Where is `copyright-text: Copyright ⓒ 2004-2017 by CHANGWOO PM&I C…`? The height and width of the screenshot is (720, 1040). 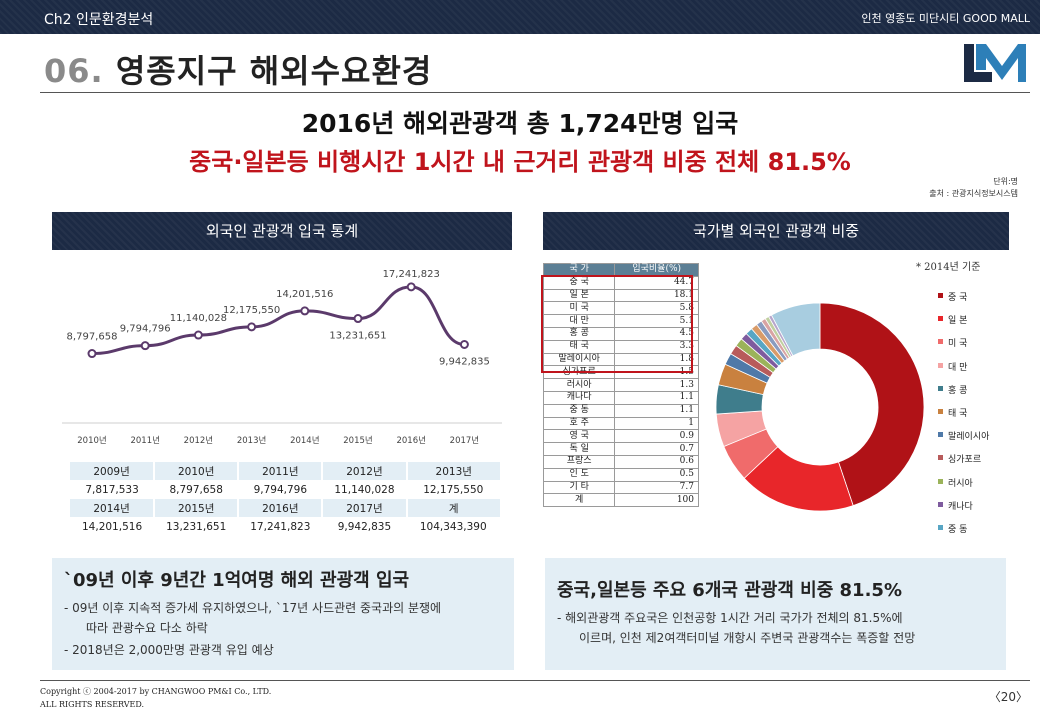 copyright-text: Copyright ⓒ 2004-2017 by CHANGWOO PM&I C… is located at coordinates (156, 691).